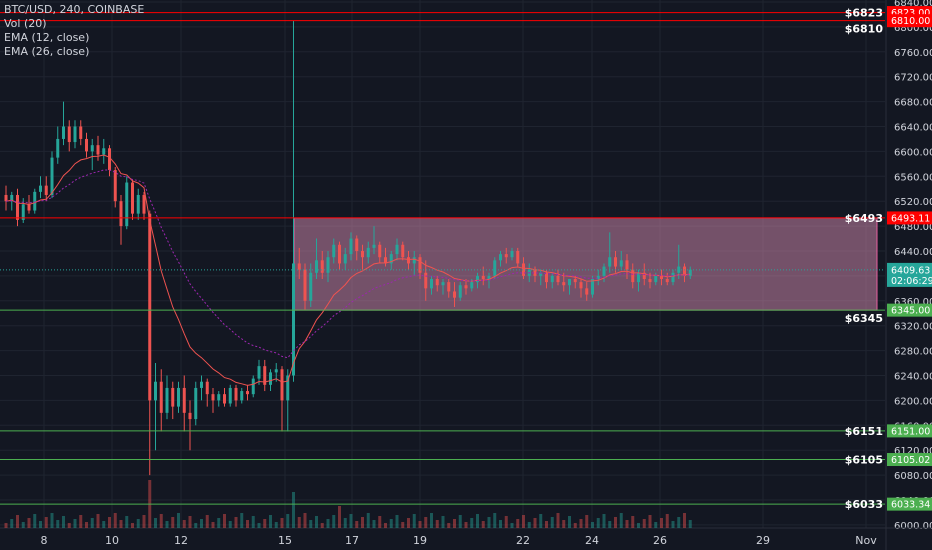 The height and width of the screenshot is (550, 932). Describe the element at coordinates (74, 9) in the screenshot. I see `symbol-title: BTC/USD, 240, COINBASE` at that location.